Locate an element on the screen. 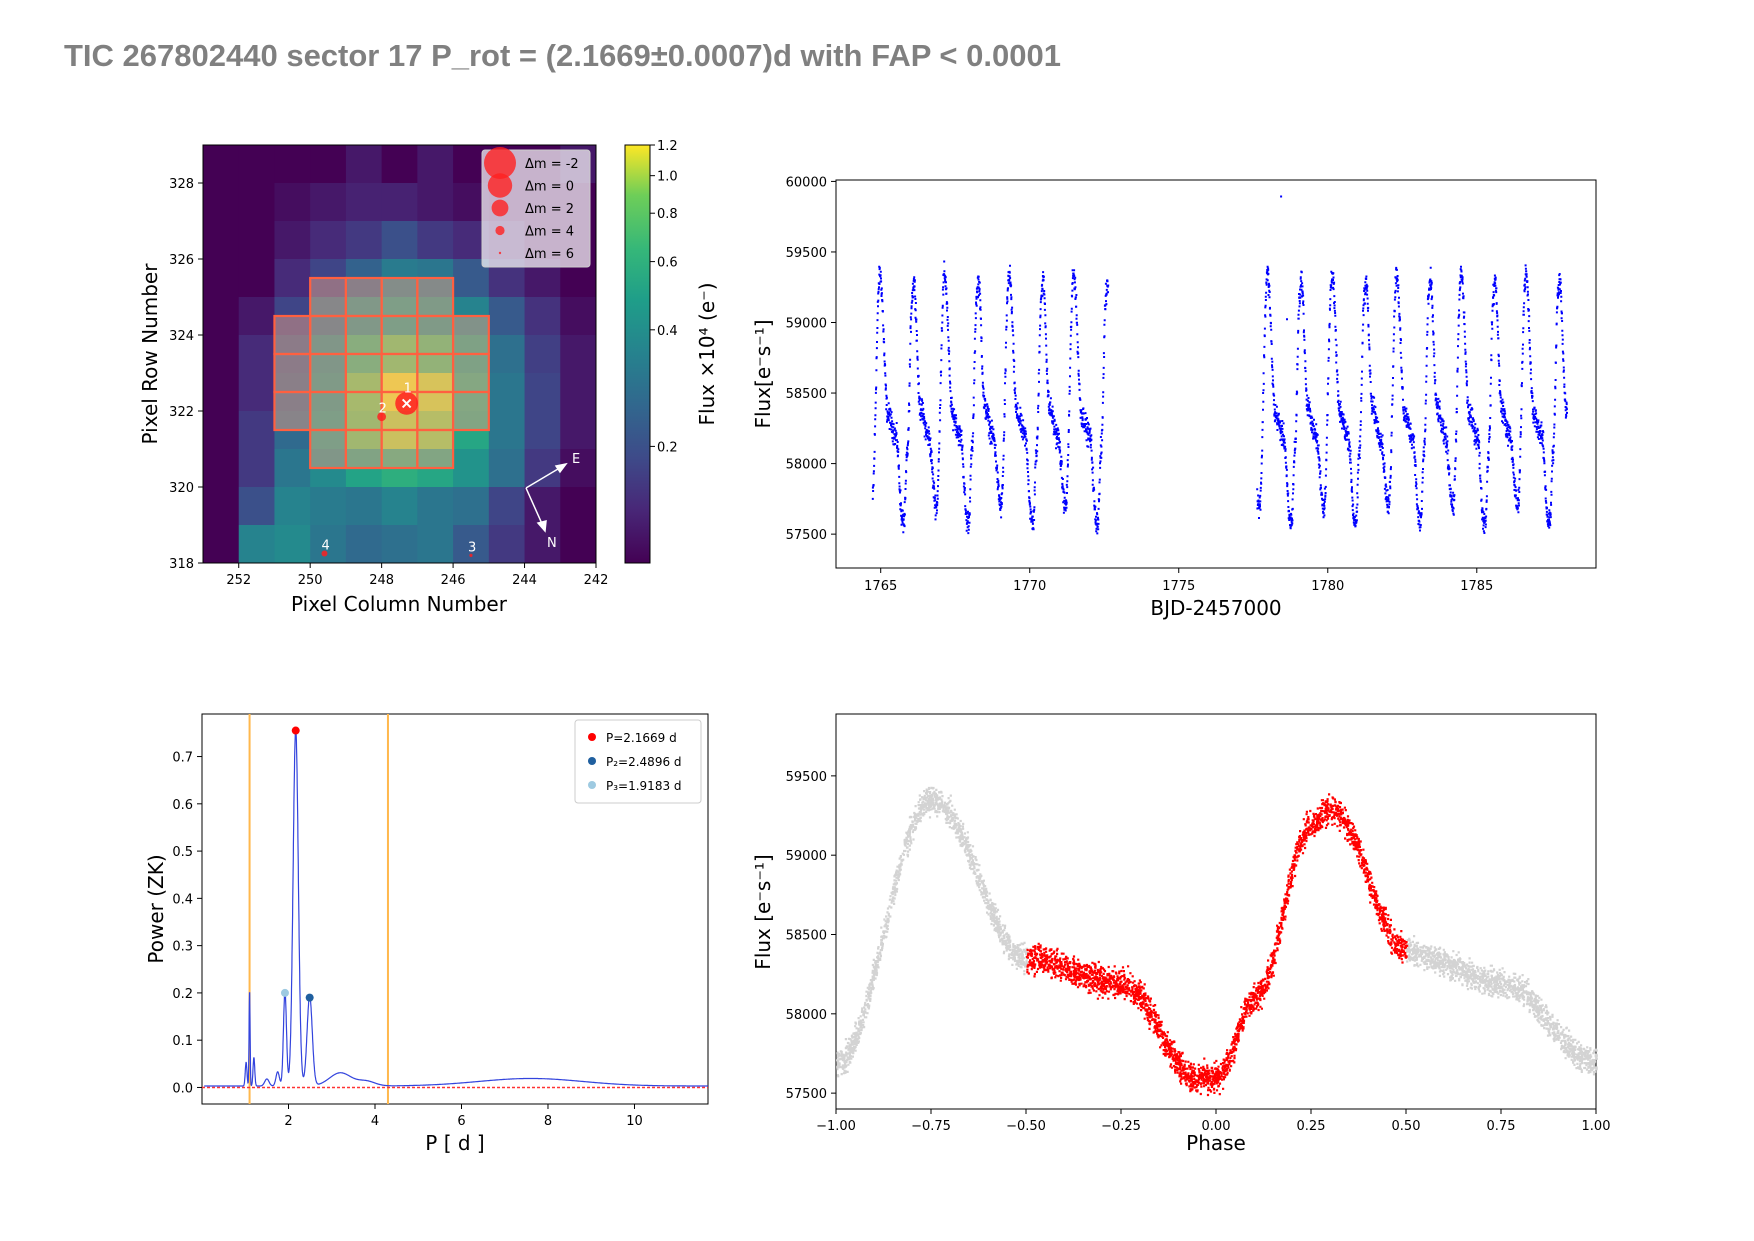 The height and width of the screenshot is (1241, 1754). legend-label: P₃=1.9183 d is located at coordinates (644, 786).